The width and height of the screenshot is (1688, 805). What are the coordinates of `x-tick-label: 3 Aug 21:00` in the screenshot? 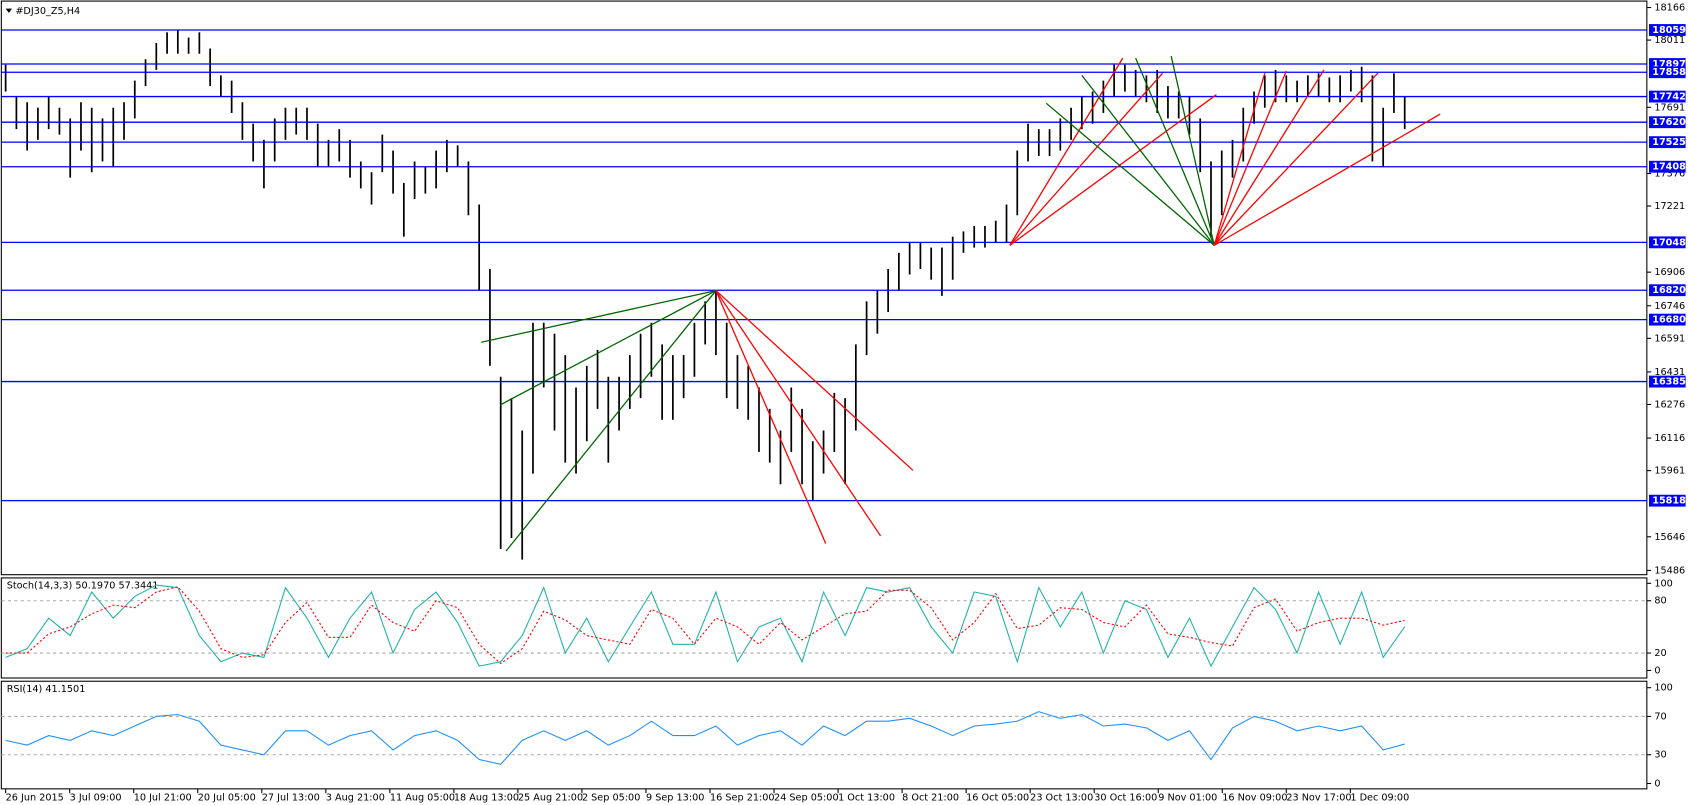 It's located at (355, 797).